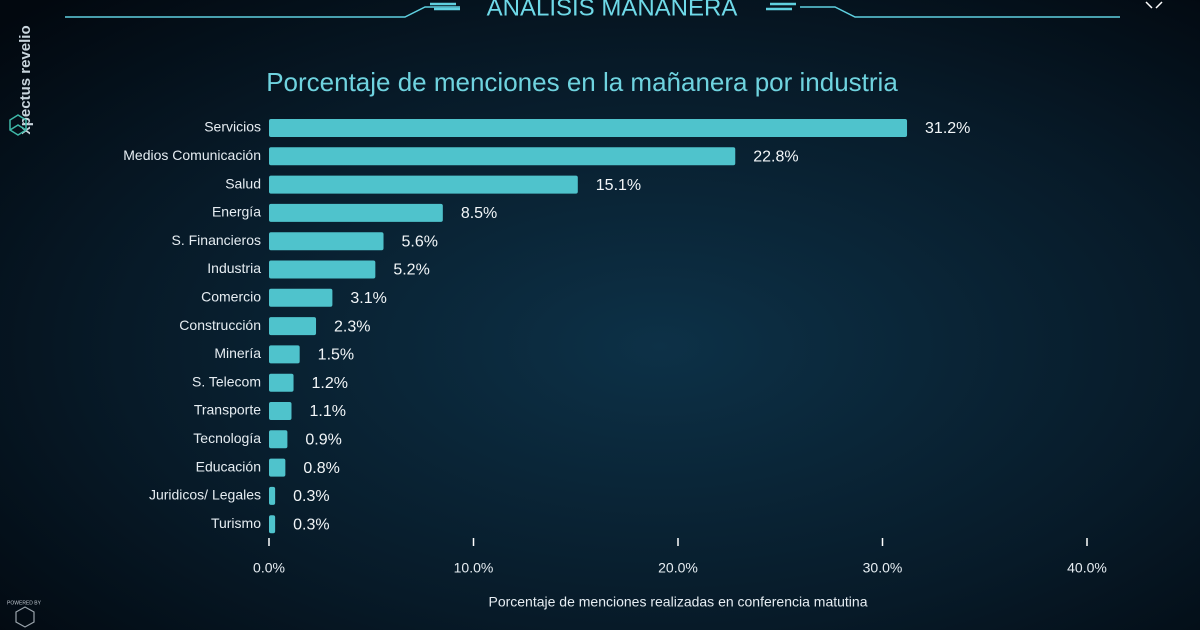 The image size is (1200, 635). I want to click on value-label: 1.1%, so click(327, 411).